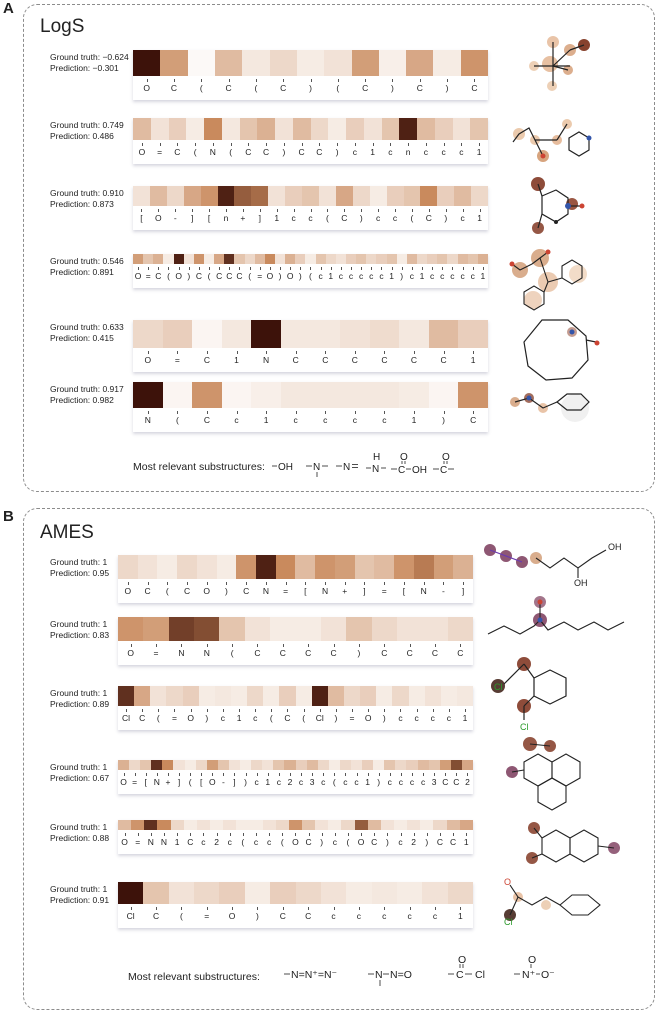 This screenshot has width=660, height=1014. I want to click on smiles-token: Cl, so click(130, 914).